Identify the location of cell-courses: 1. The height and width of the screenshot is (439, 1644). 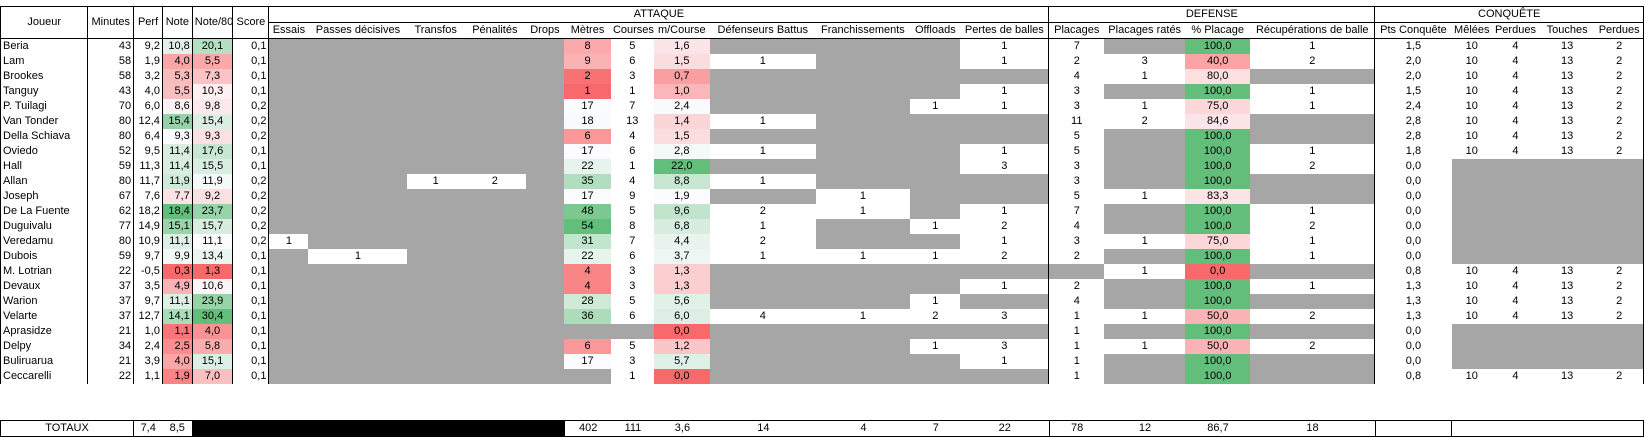
(632, 91).